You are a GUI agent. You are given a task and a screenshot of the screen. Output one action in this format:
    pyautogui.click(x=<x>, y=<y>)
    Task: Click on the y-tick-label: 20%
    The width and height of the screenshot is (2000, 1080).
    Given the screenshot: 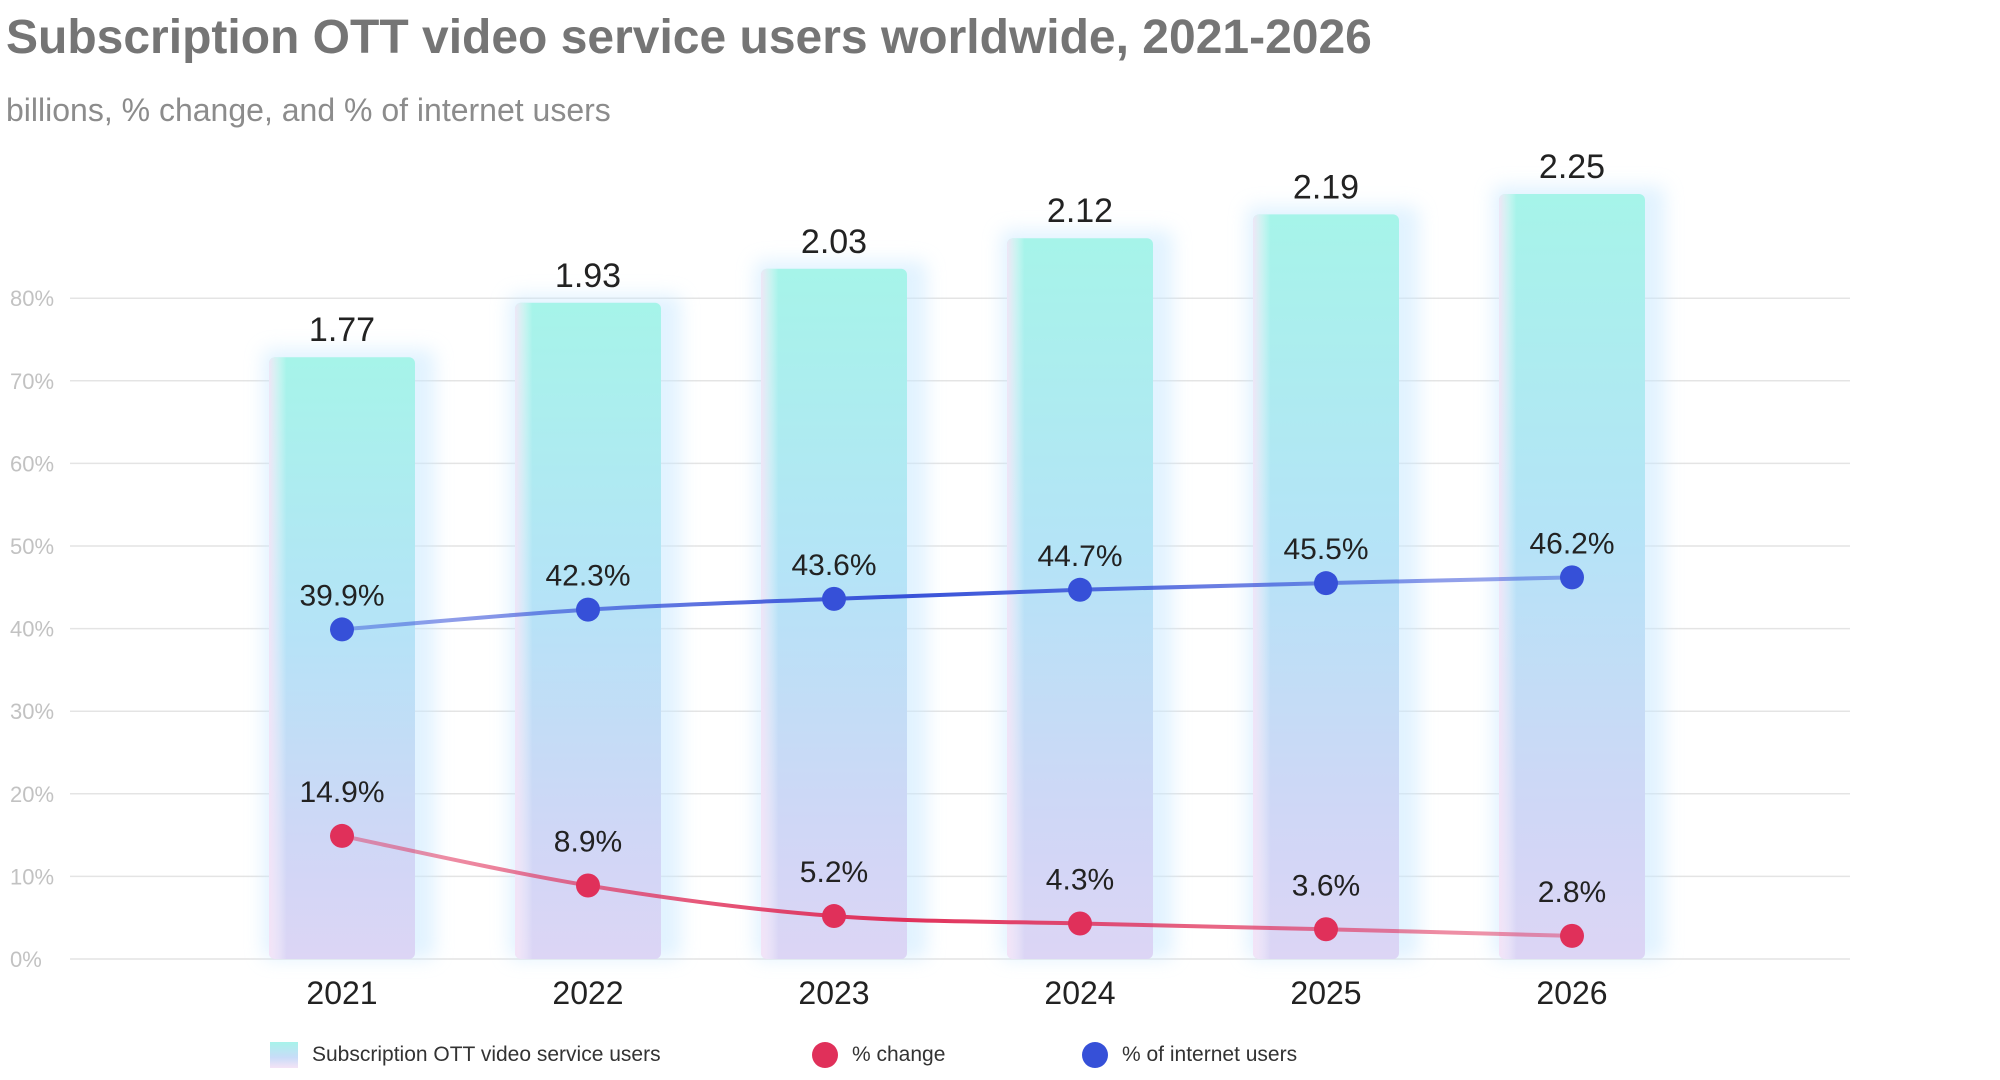 What is the action you would take?
    pyautogui.click(x=32, y=794)
    